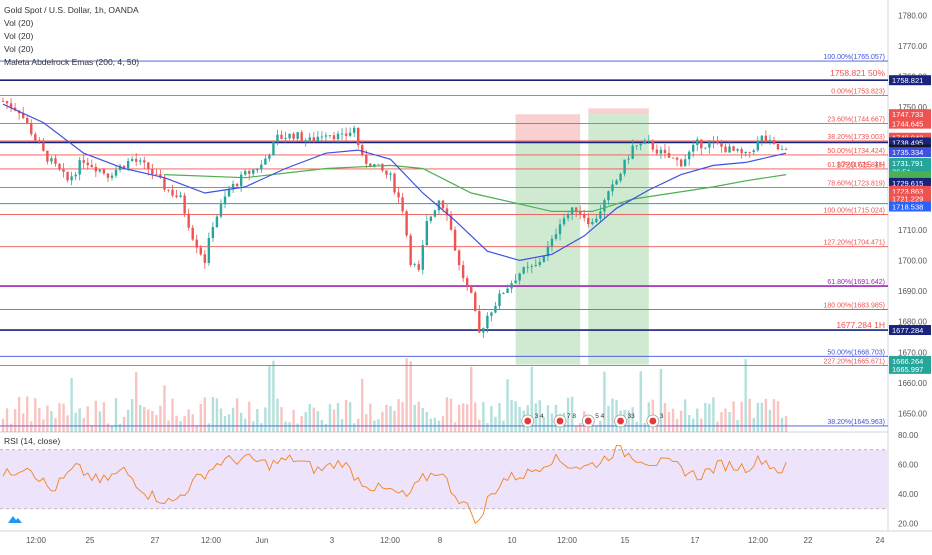 The image size is (932, 555). Describe the element at coordinates (912, 46) in the screenshot. I see `y-tick-label: 1770.00` at that location.